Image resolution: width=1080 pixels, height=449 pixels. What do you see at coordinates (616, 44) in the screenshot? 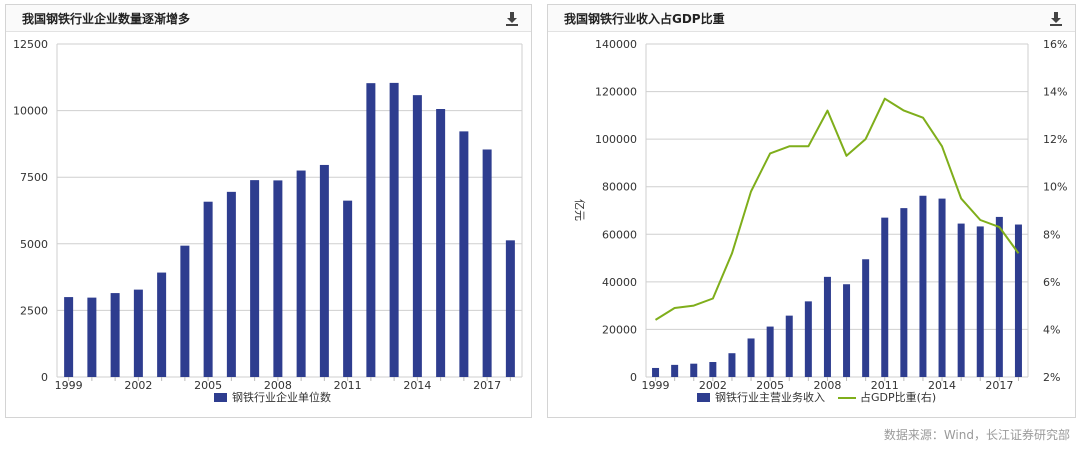
I see `y-tick-label-left: 140000` at bounding box center [616, 44].